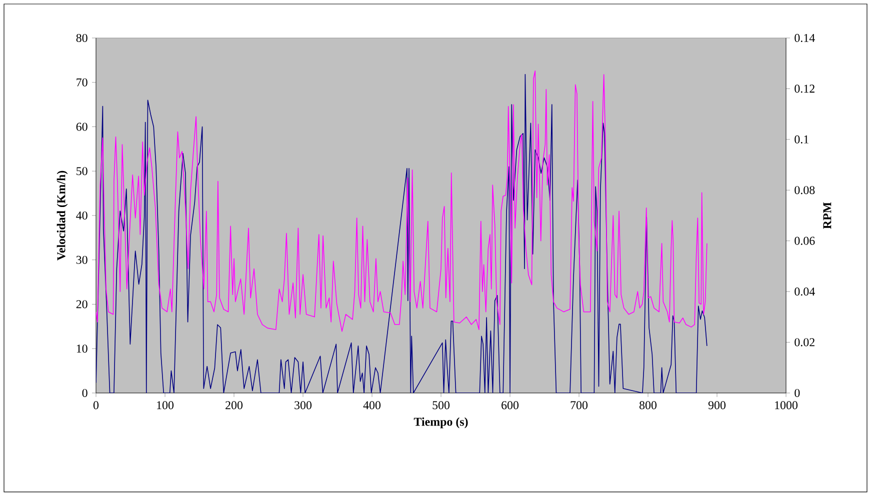 The image size is (871, 496). What do you see at coordinates (303, 405) in the screenshot?
I see `x-tick-label: 300` at bounding box center [303, 405].